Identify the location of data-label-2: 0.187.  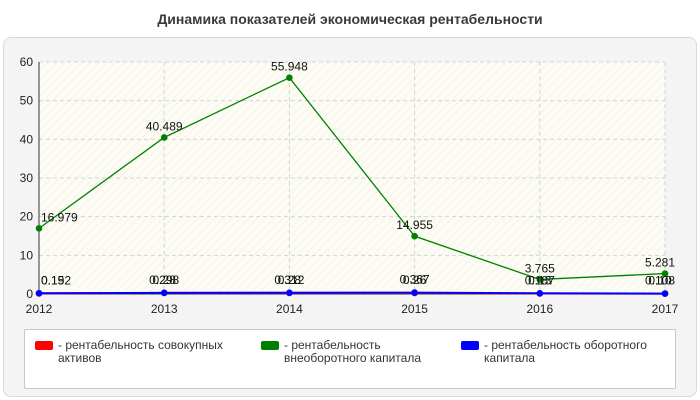
(540, 280).